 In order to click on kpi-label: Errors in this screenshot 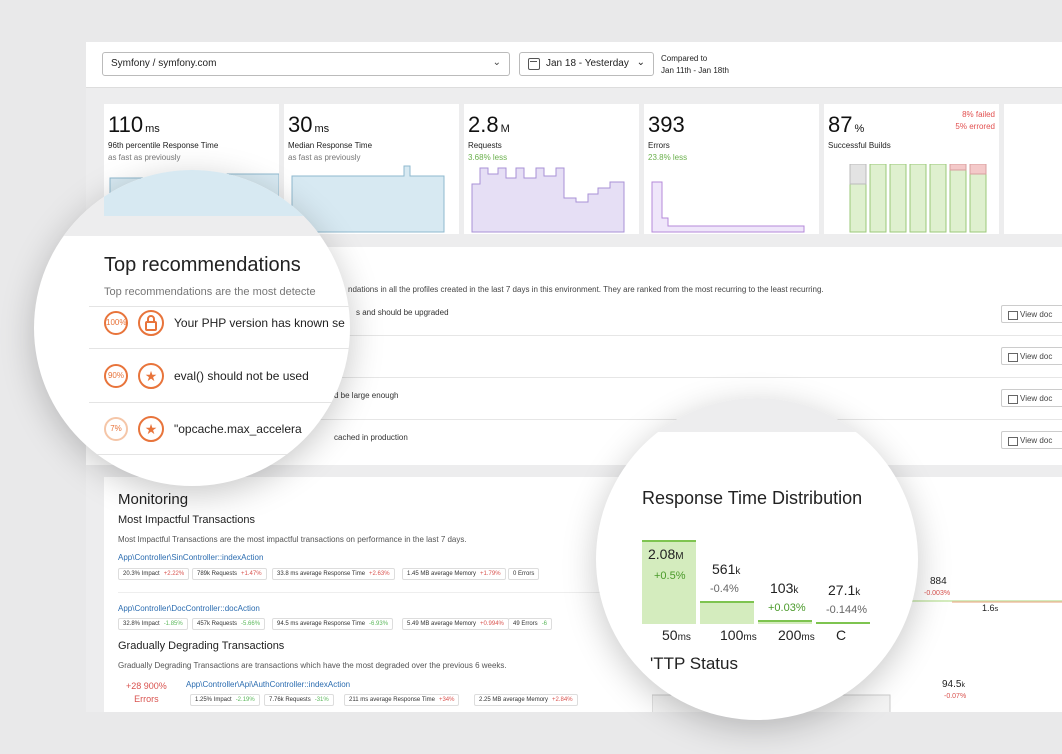, I will do `click(659, 145)`.